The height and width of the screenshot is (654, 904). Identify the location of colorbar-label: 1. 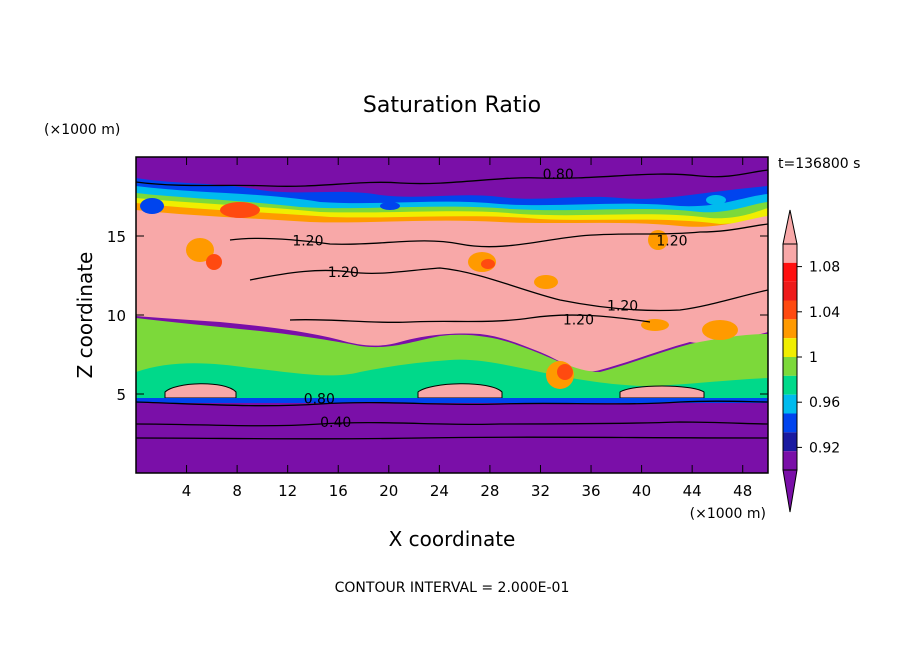
(813, 358).